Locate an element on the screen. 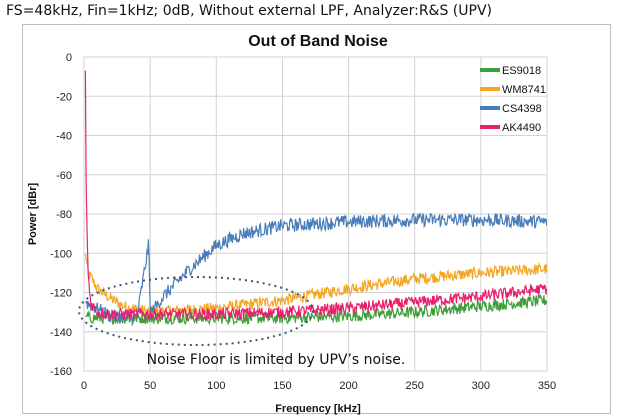 This screenshot has height=417, width=617. noise-floor-annotation: Noise Floor is limited by UPV’s noise. is located at coordinates (276, 360).